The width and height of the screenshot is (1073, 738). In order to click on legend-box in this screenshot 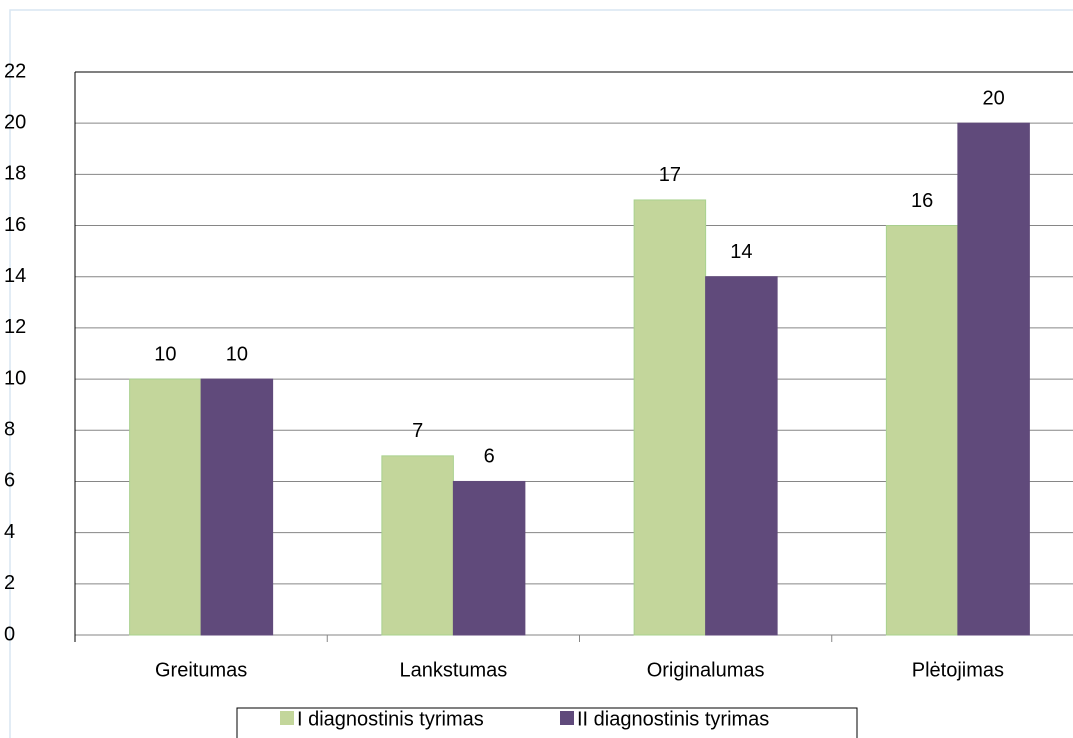, I will do `click(547, 722)`.